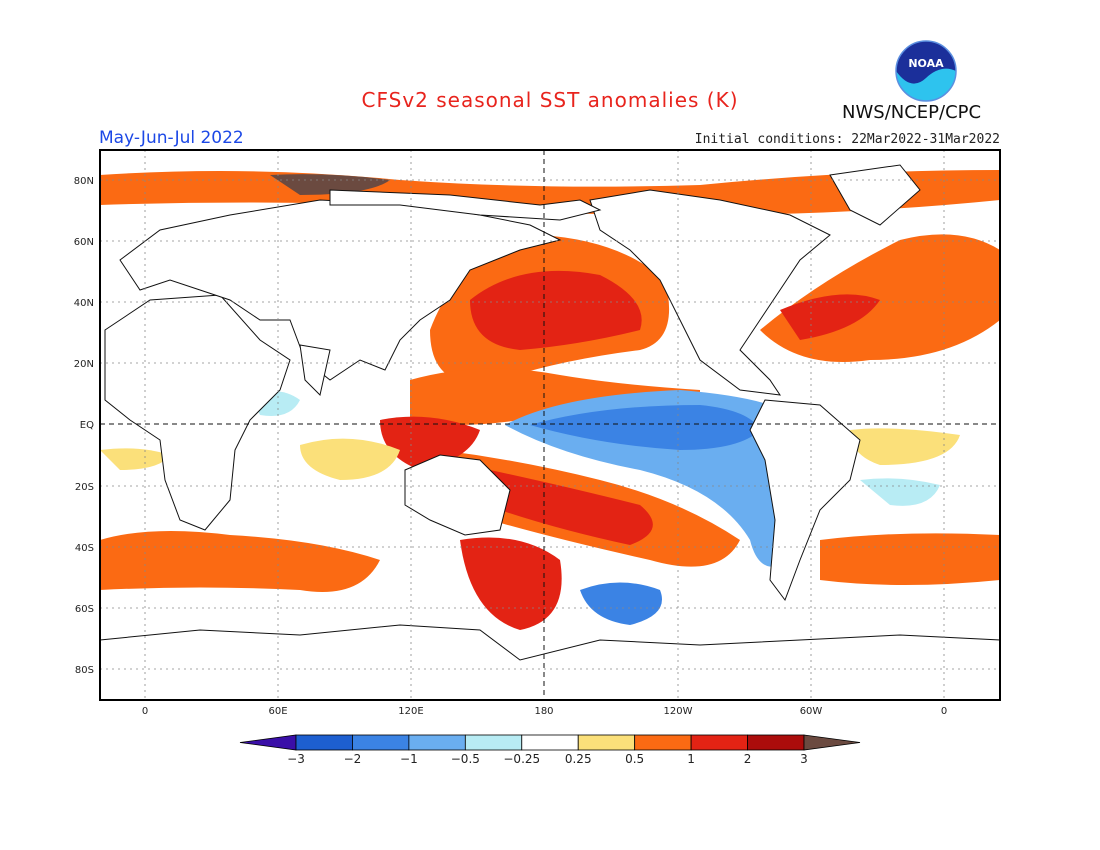 This screenshot has width=1100, height=850. Describe the element at coordinates (84, 609) in the screenshot. I see `lat-tick: 60S` at that location.